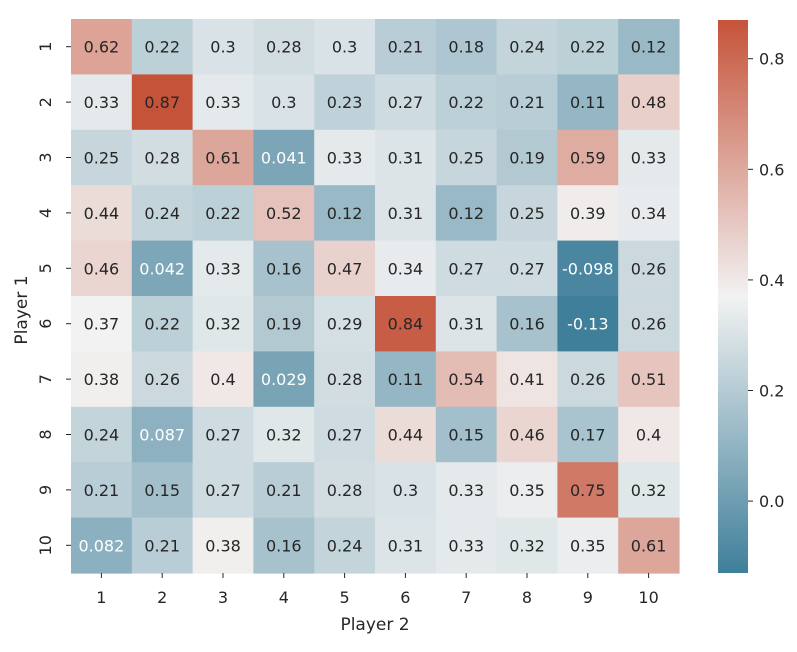 This screenshot has height=652, width=797. I want to click on cell-value-label: 0.041, so click(284, 158).